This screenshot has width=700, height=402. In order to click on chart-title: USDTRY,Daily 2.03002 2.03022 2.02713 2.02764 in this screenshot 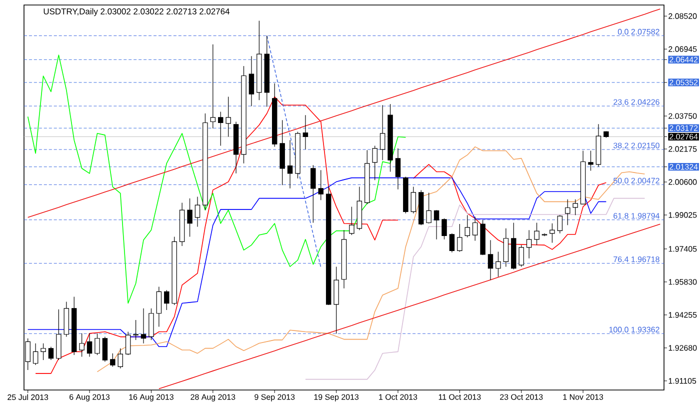, I will do `click(137, 12)`.